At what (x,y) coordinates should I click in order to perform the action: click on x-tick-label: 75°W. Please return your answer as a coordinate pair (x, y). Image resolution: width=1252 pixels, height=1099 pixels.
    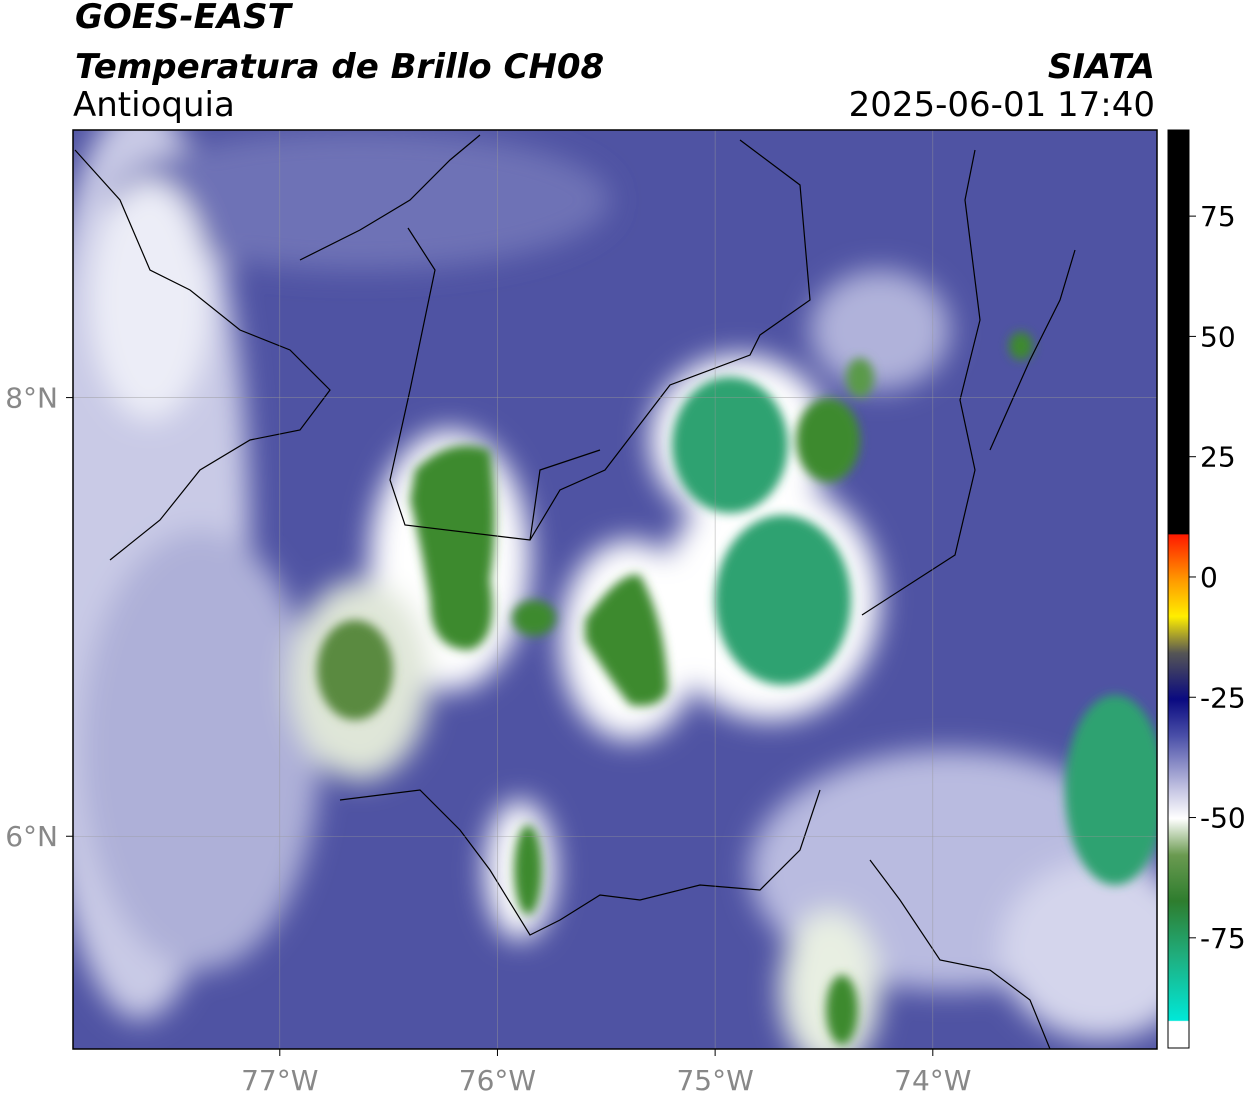
    Looking at the image, I should click on (714, 1080).